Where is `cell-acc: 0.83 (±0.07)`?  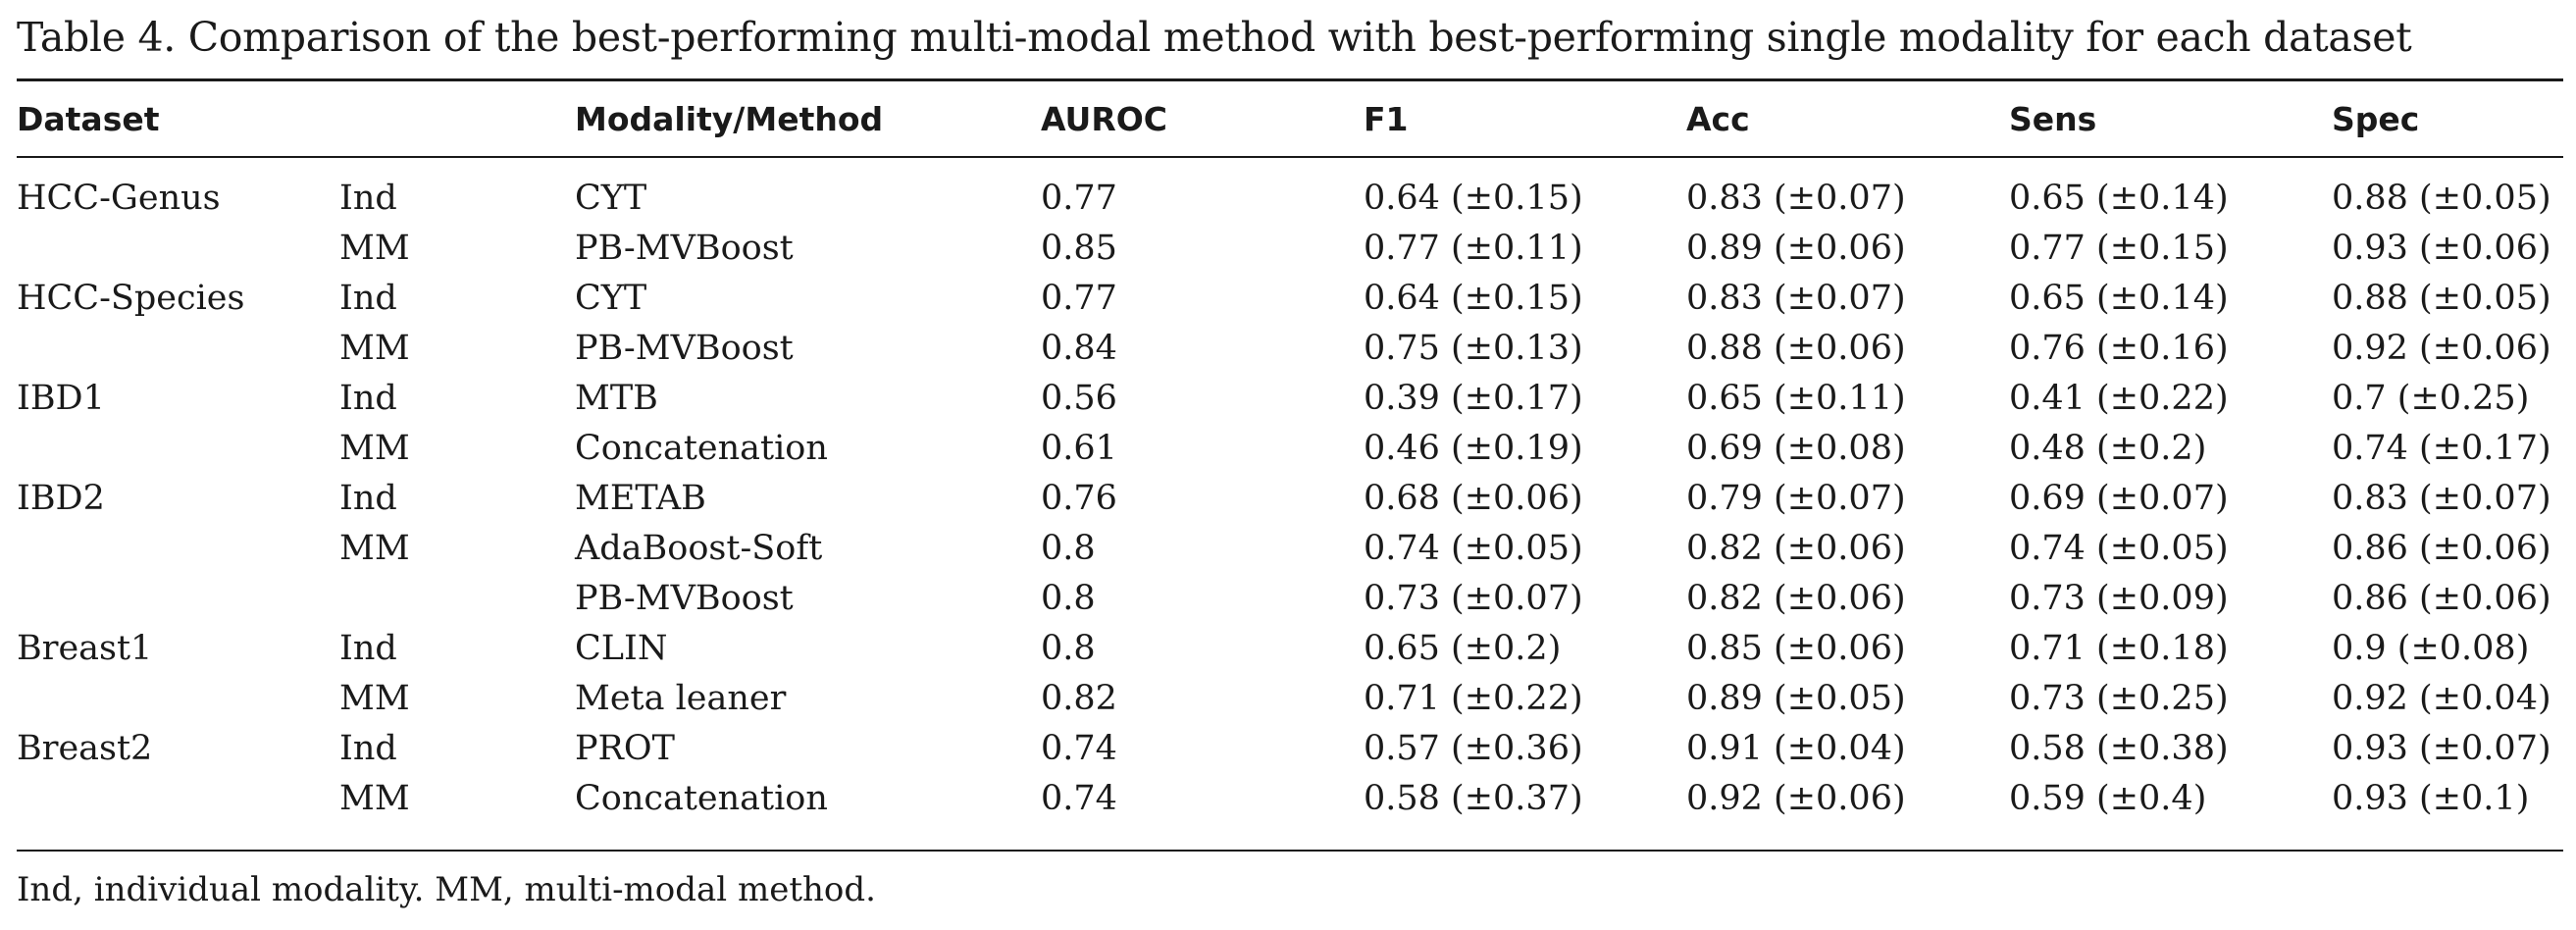 cell-acc: 0.83 (±0.07) is located at coordinates (1796, 198).